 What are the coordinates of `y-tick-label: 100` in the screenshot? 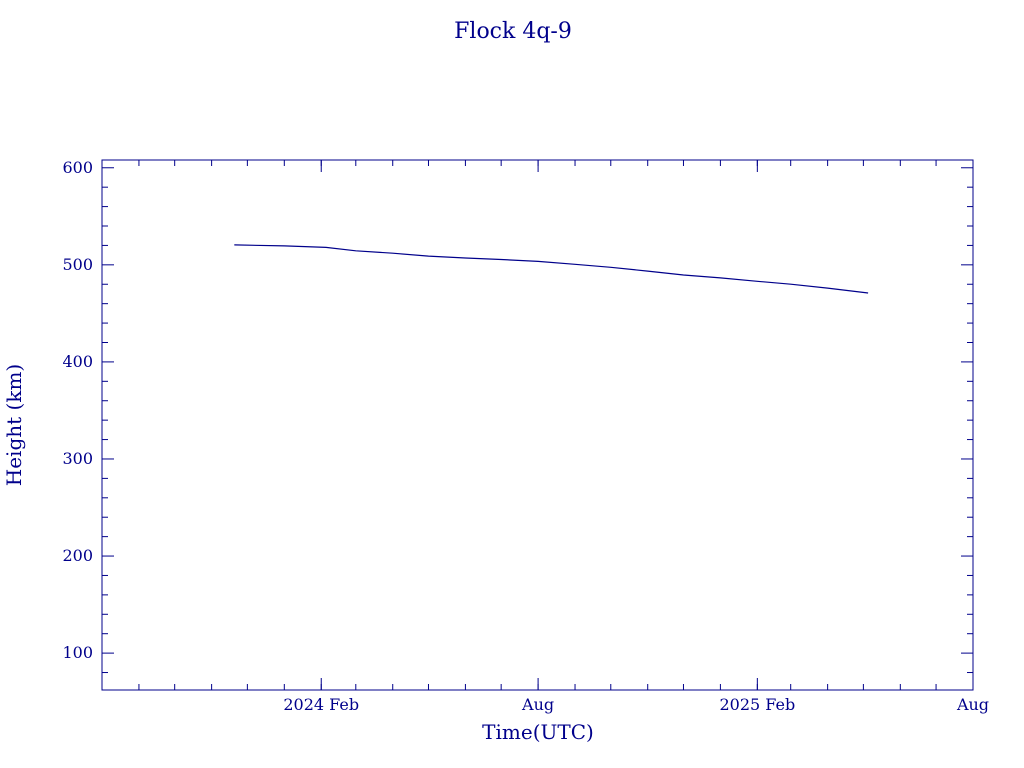 It's located at (77, 652).